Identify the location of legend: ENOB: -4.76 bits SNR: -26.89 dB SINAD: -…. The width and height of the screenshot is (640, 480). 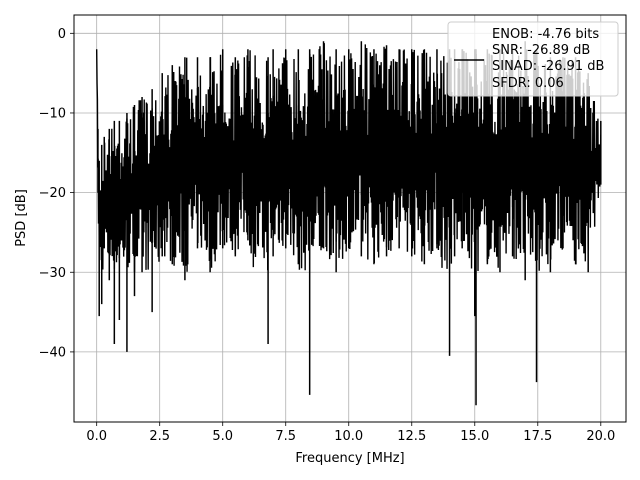
(533, 59).